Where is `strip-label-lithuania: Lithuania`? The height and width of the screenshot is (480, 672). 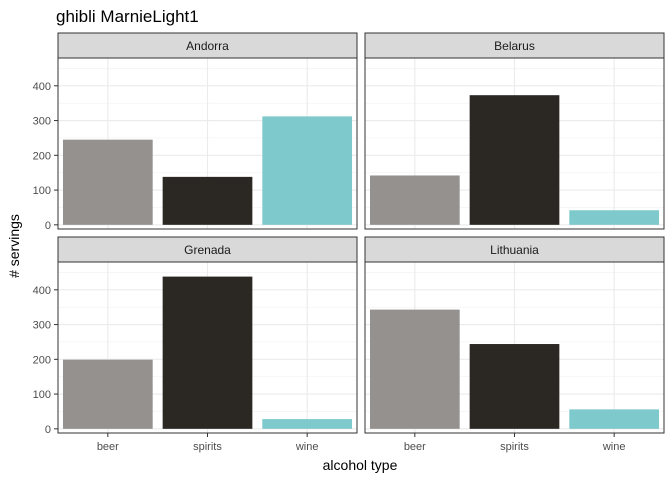
strip-label-lithuania: Lithuania is located at coordinates (514, 250).